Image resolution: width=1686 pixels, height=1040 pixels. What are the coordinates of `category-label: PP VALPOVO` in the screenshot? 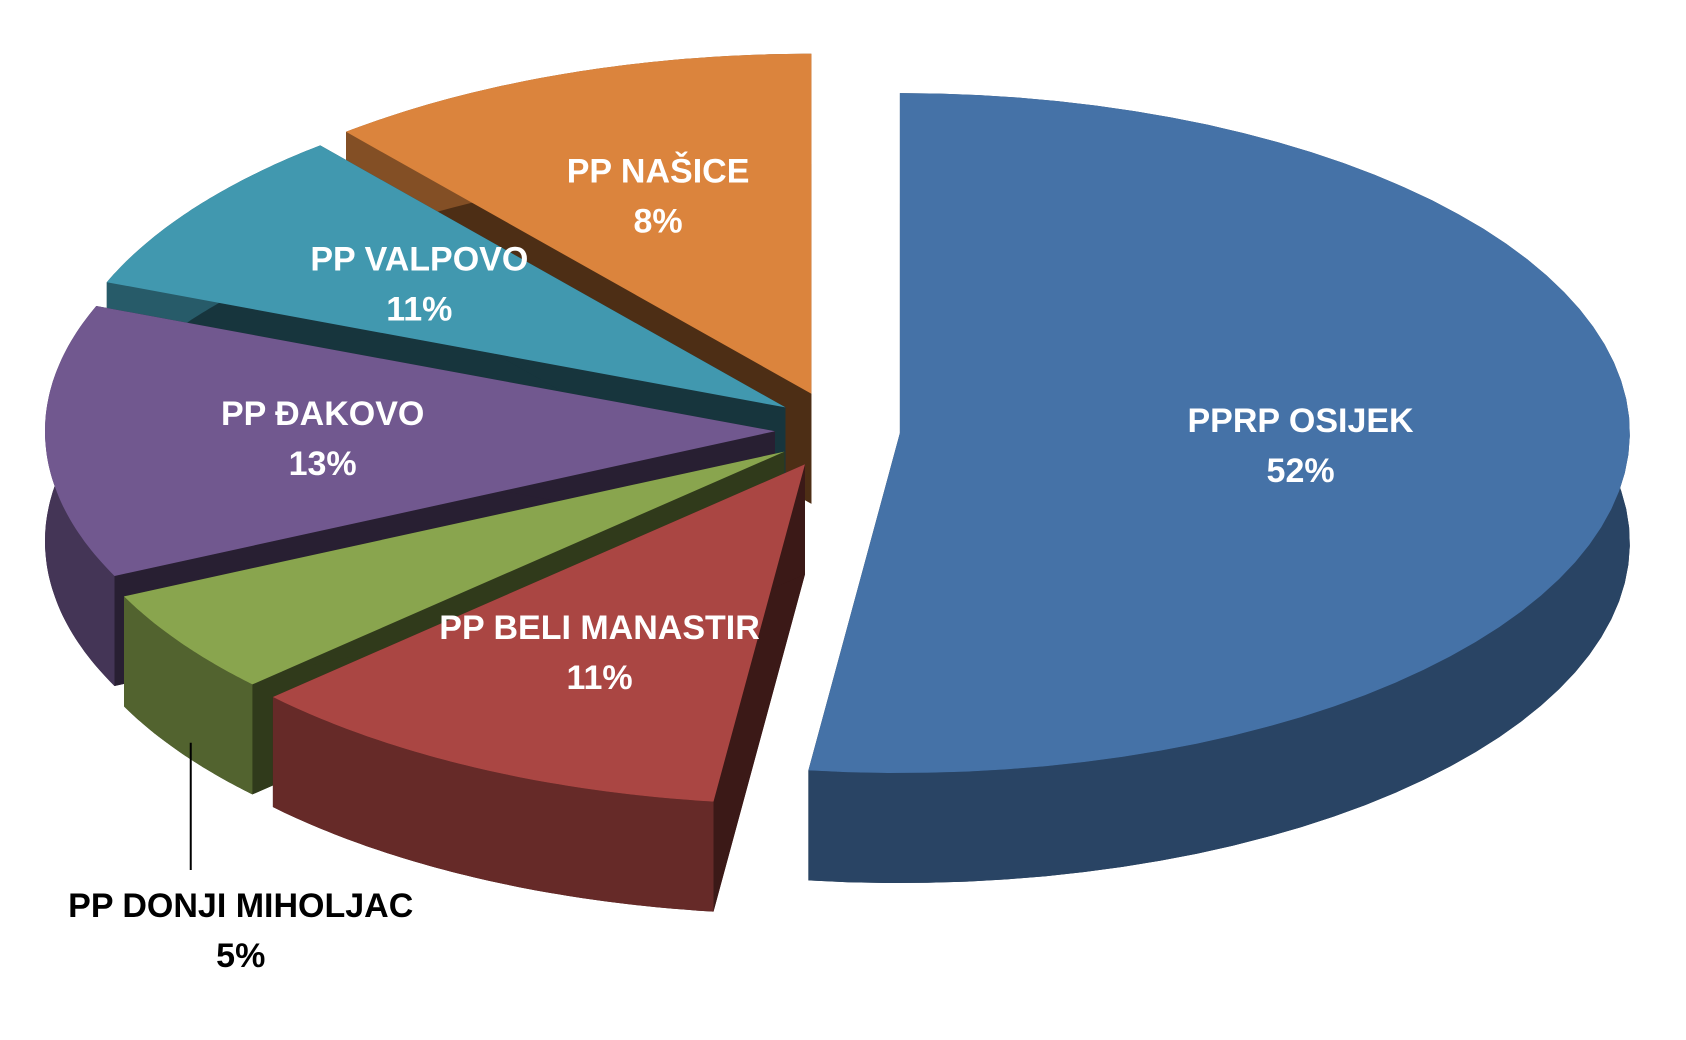 It's located at (419, 259).